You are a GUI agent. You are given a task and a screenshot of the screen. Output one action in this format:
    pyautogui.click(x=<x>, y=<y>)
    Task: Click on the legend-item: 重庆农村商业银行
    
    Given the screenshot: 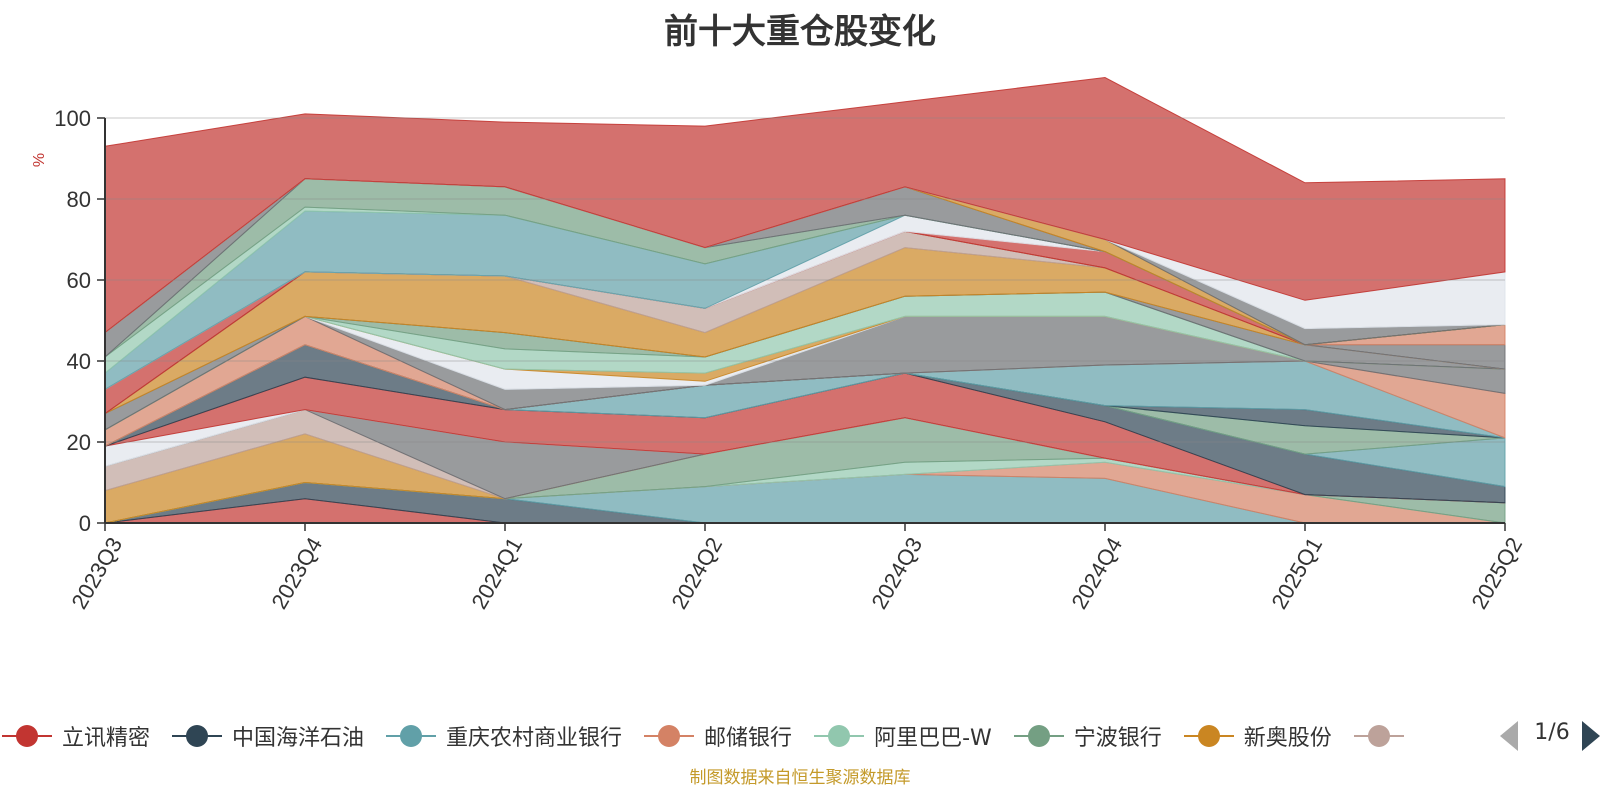 What is the action you would take?
    pyautogui.click(x=504, y=736)
    